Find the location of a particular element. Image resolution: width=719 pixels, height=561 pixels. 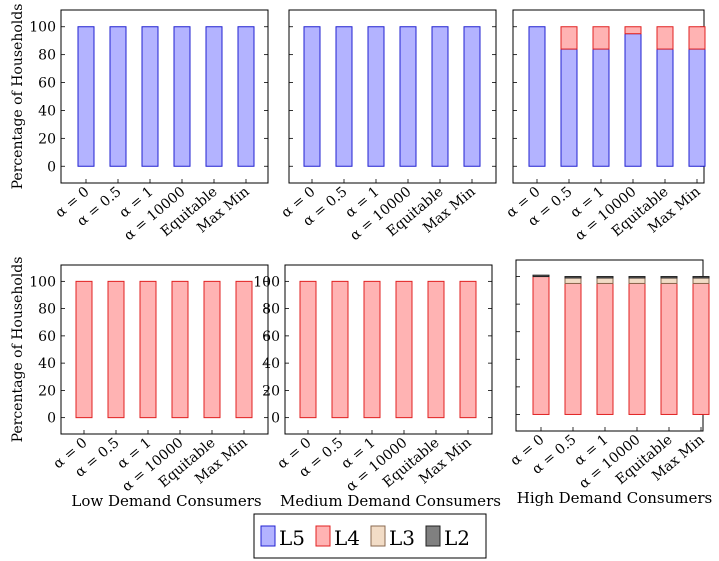

legend-label-l5: L5 is located at coordinates (292, 538).